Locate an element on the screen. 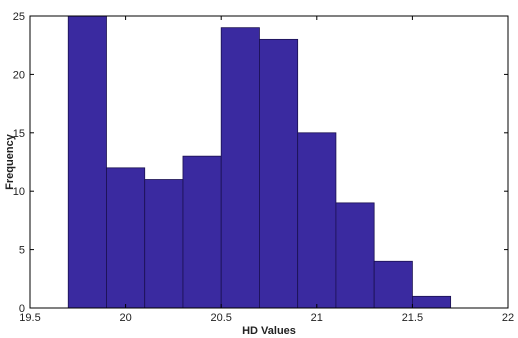 This screenshot has height=338, width=518. y-tick-label: 20 is located at coordinates (19, 75).